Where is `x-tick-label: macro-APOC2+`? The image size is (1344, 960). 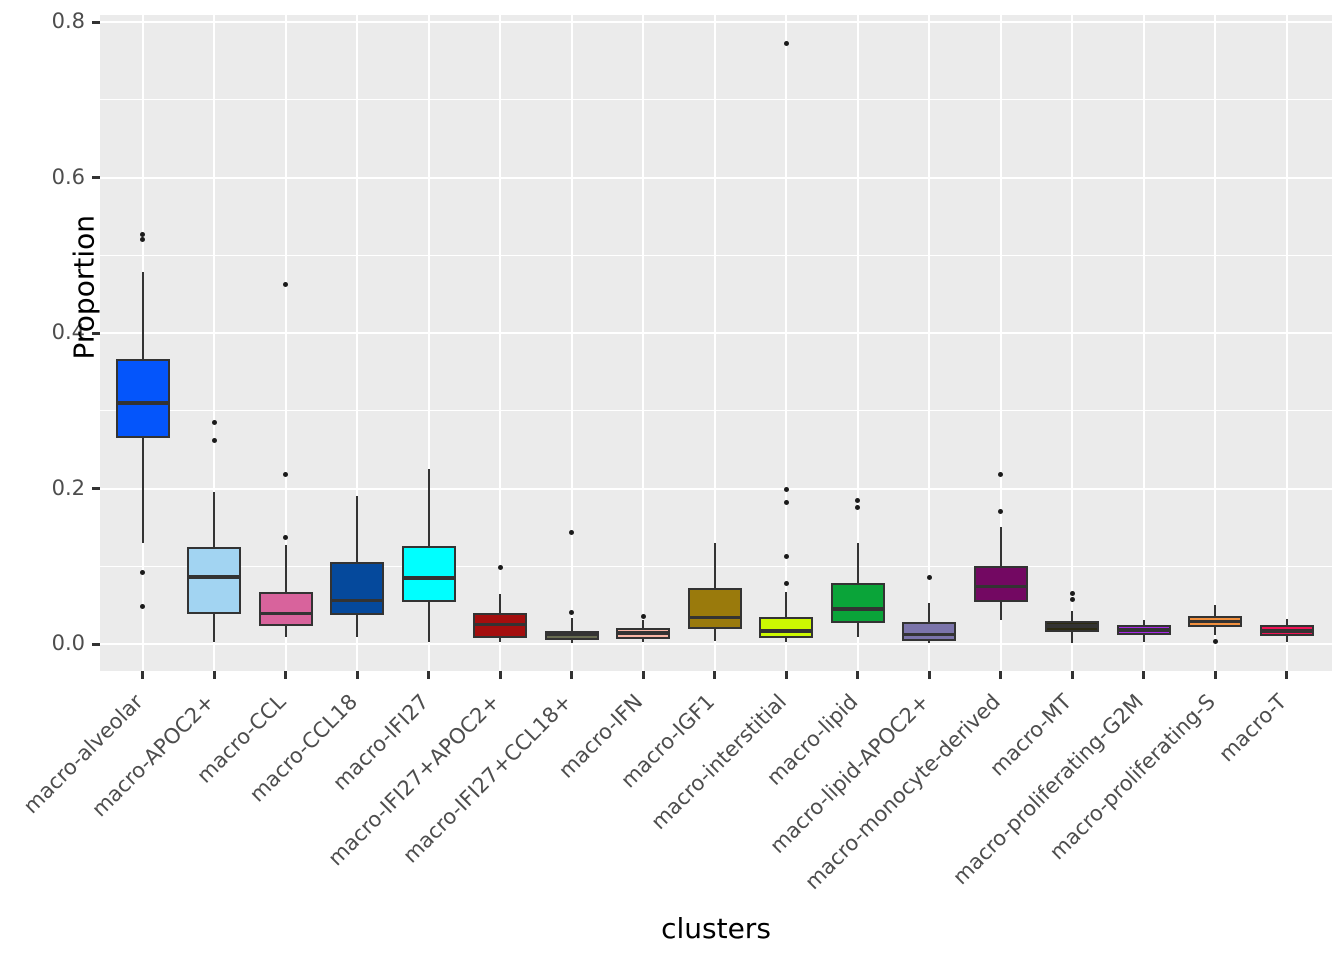
x-tick-label: macro-APOC2+ is located at coordinates (152, 755).